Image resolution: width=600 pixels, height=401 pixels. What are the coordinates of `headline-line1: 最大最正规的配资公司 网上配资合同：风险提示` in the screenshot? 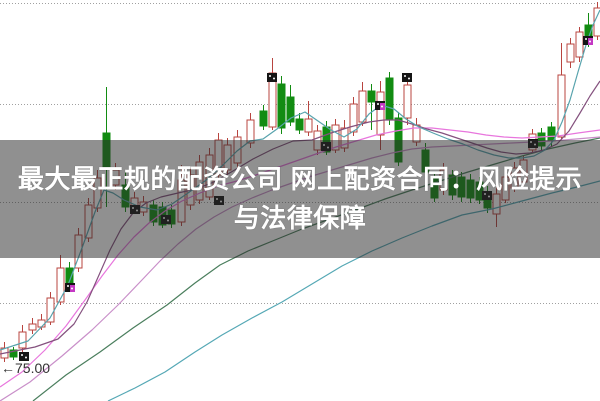 It's located at (300, 179).